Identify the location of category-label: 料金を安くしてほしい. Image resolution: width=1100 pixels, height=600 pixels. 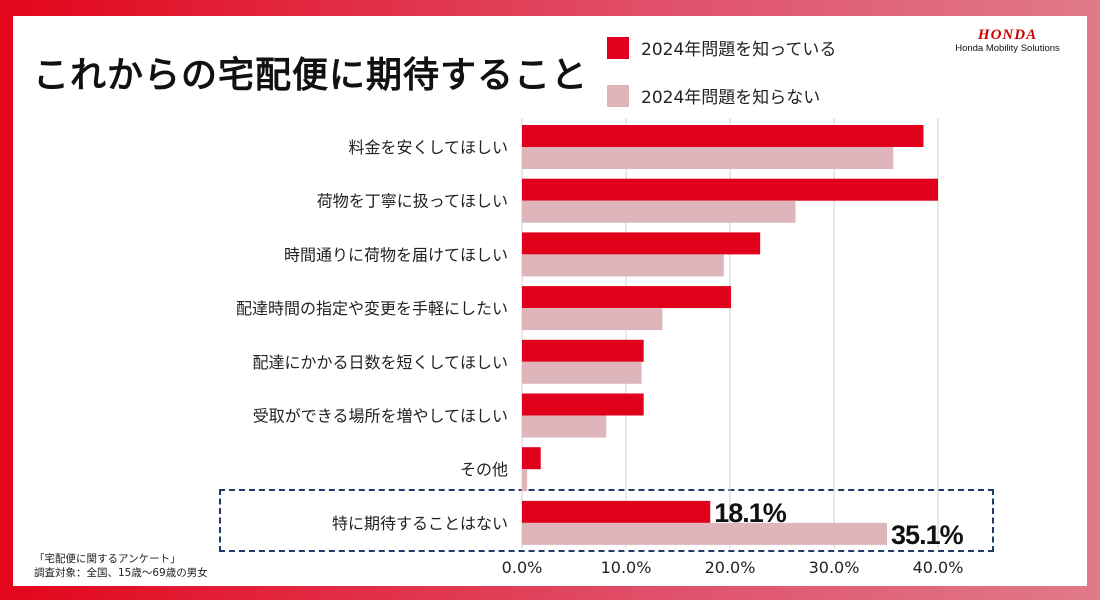
(428, 147).